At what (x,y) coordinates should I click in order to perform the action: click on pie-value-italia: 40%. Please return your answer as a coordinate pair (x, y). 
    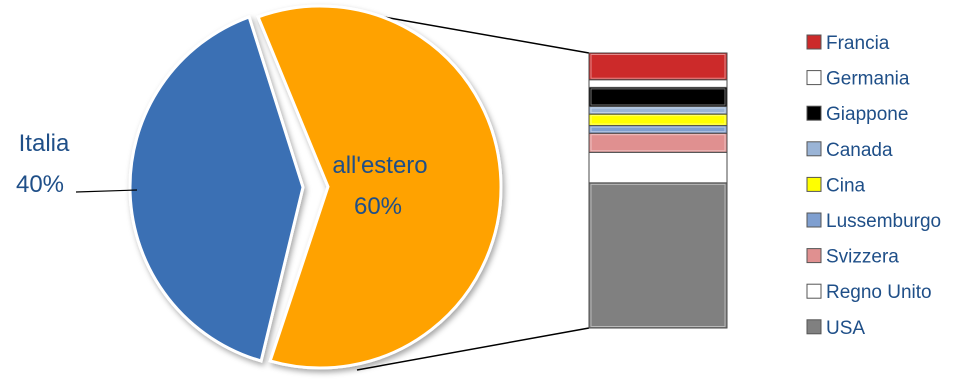
    Looking at the image, I should click on (40, 184).